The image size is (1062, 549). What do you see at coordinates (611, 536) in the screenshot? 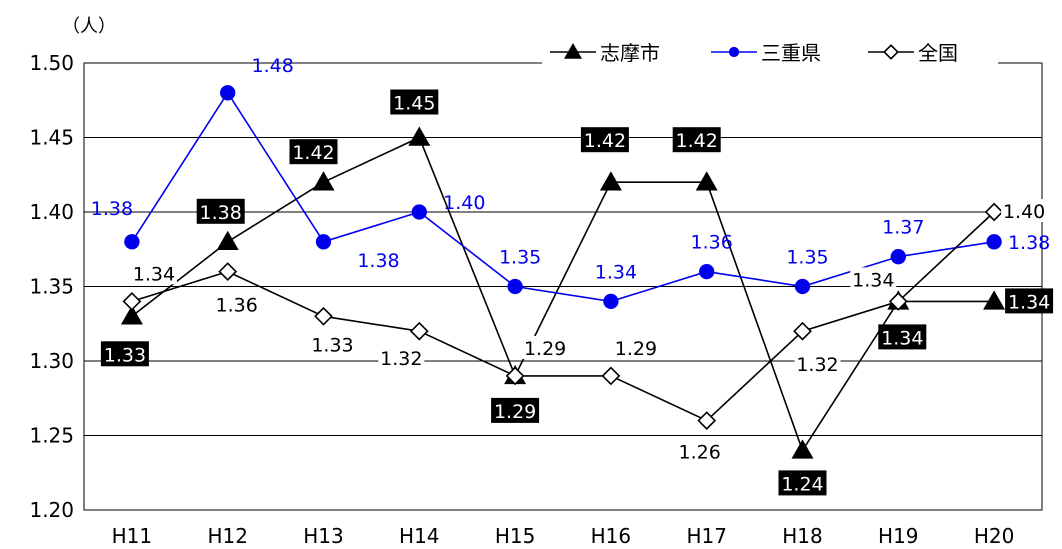
I see `x-tick-label: H16` at bounding box center [611, 536].